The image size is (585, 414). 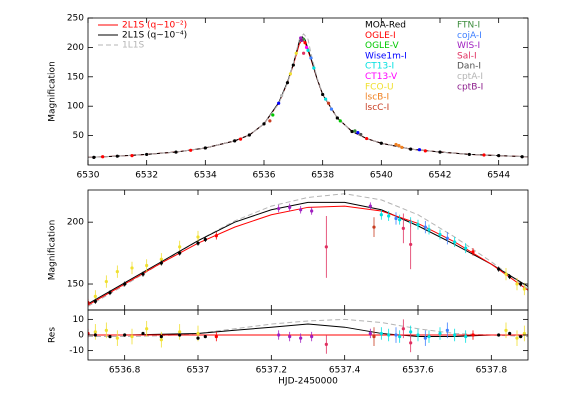 I want to click on legend-label: Dan-I, so click(x=469, y=67).